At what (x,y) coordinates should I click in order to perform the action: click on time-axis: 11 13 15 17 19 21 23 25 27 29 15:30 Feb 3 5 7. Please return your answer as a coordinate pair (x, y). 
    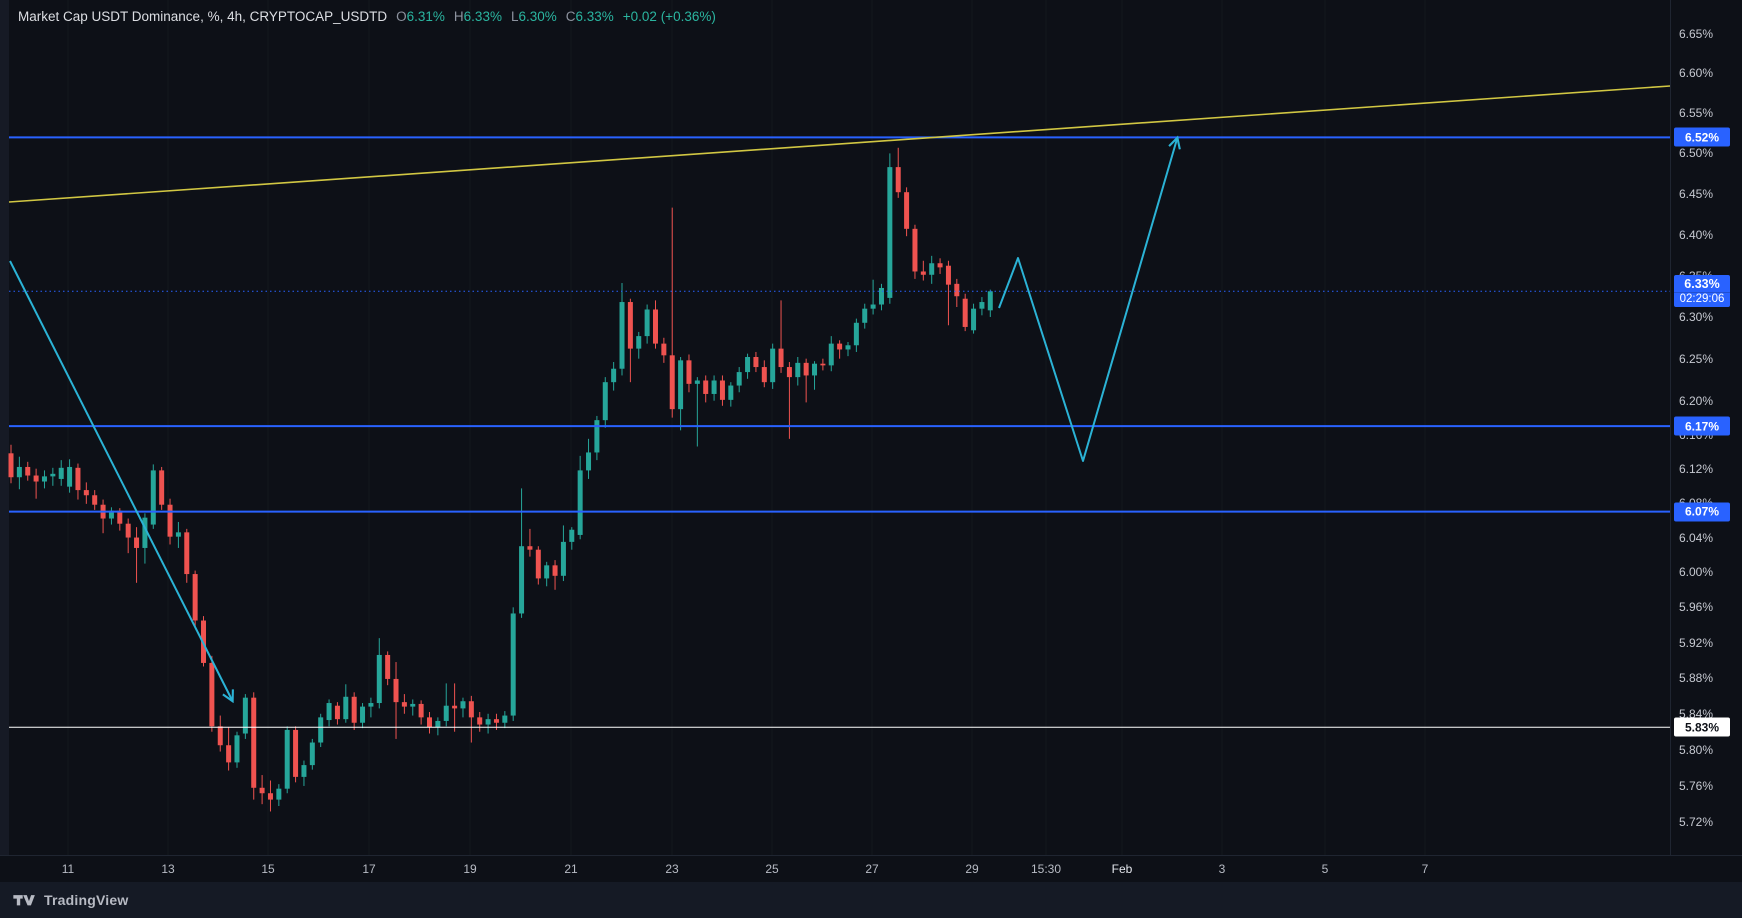
    Looking at the image, I should click on (871, 869).